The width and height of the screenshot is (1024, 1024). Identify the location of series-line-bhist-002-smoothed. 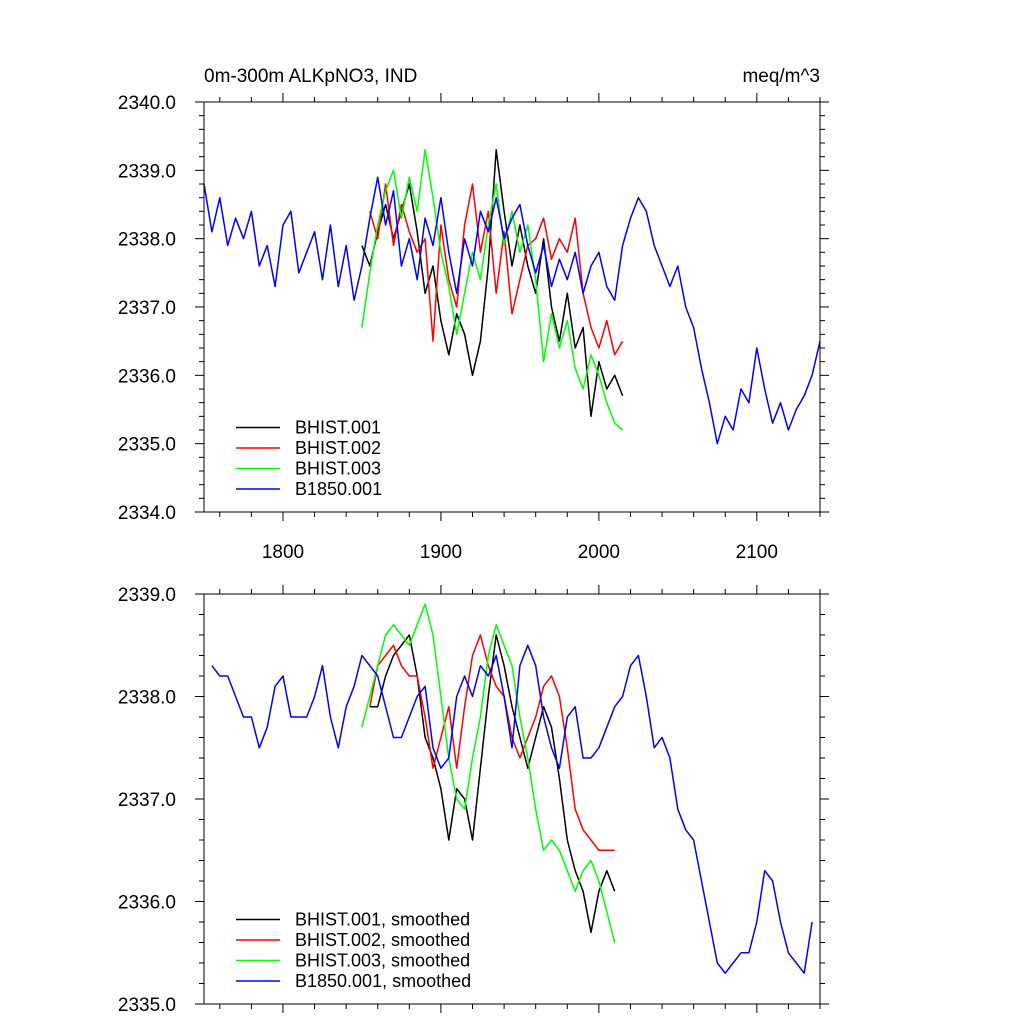
(492, 743).